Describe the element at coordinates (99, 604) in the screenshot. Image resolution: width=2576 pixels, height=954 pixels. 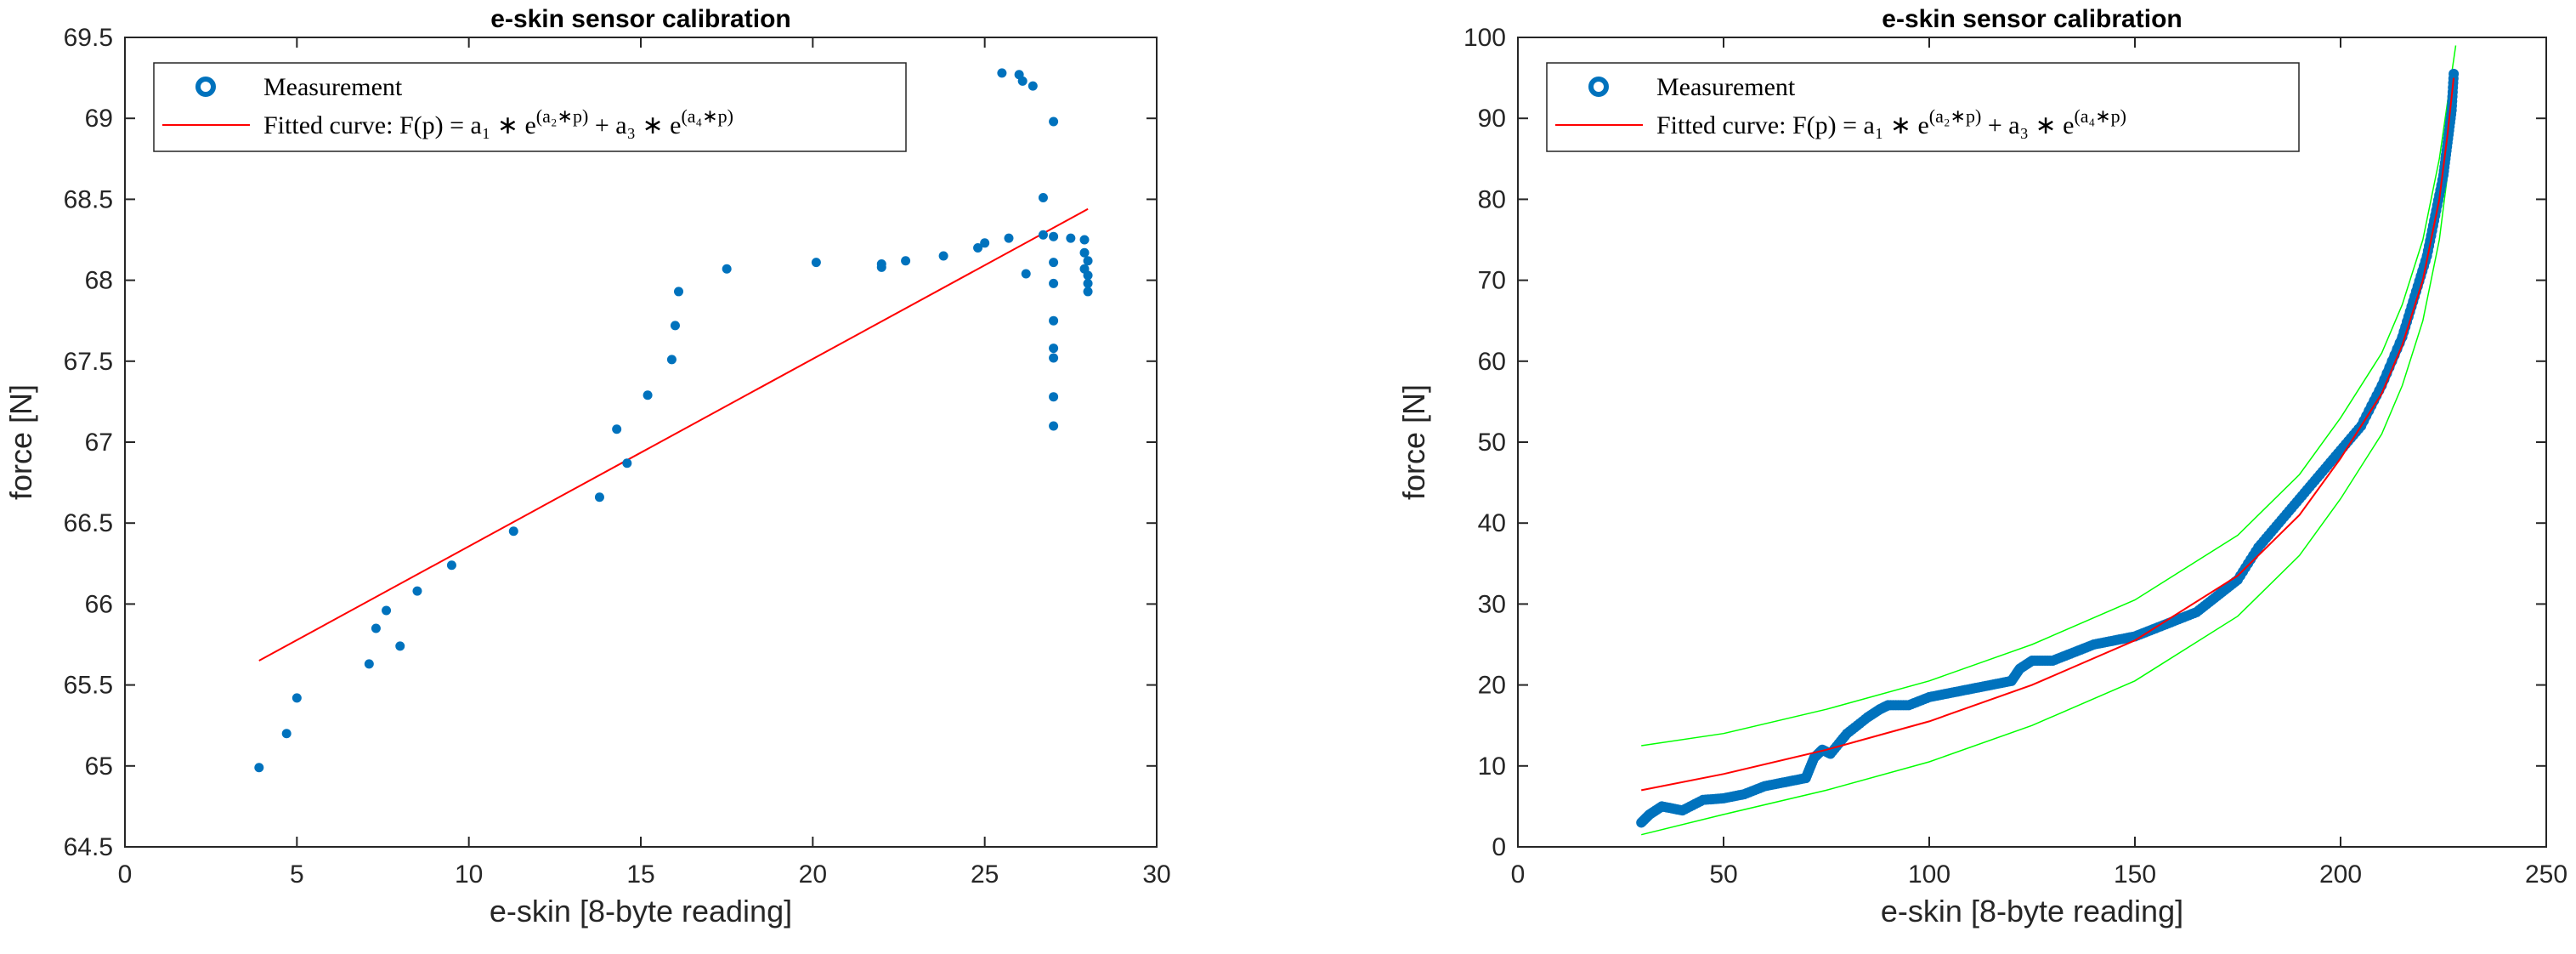
I see `y-tick-label: 66` at that location.